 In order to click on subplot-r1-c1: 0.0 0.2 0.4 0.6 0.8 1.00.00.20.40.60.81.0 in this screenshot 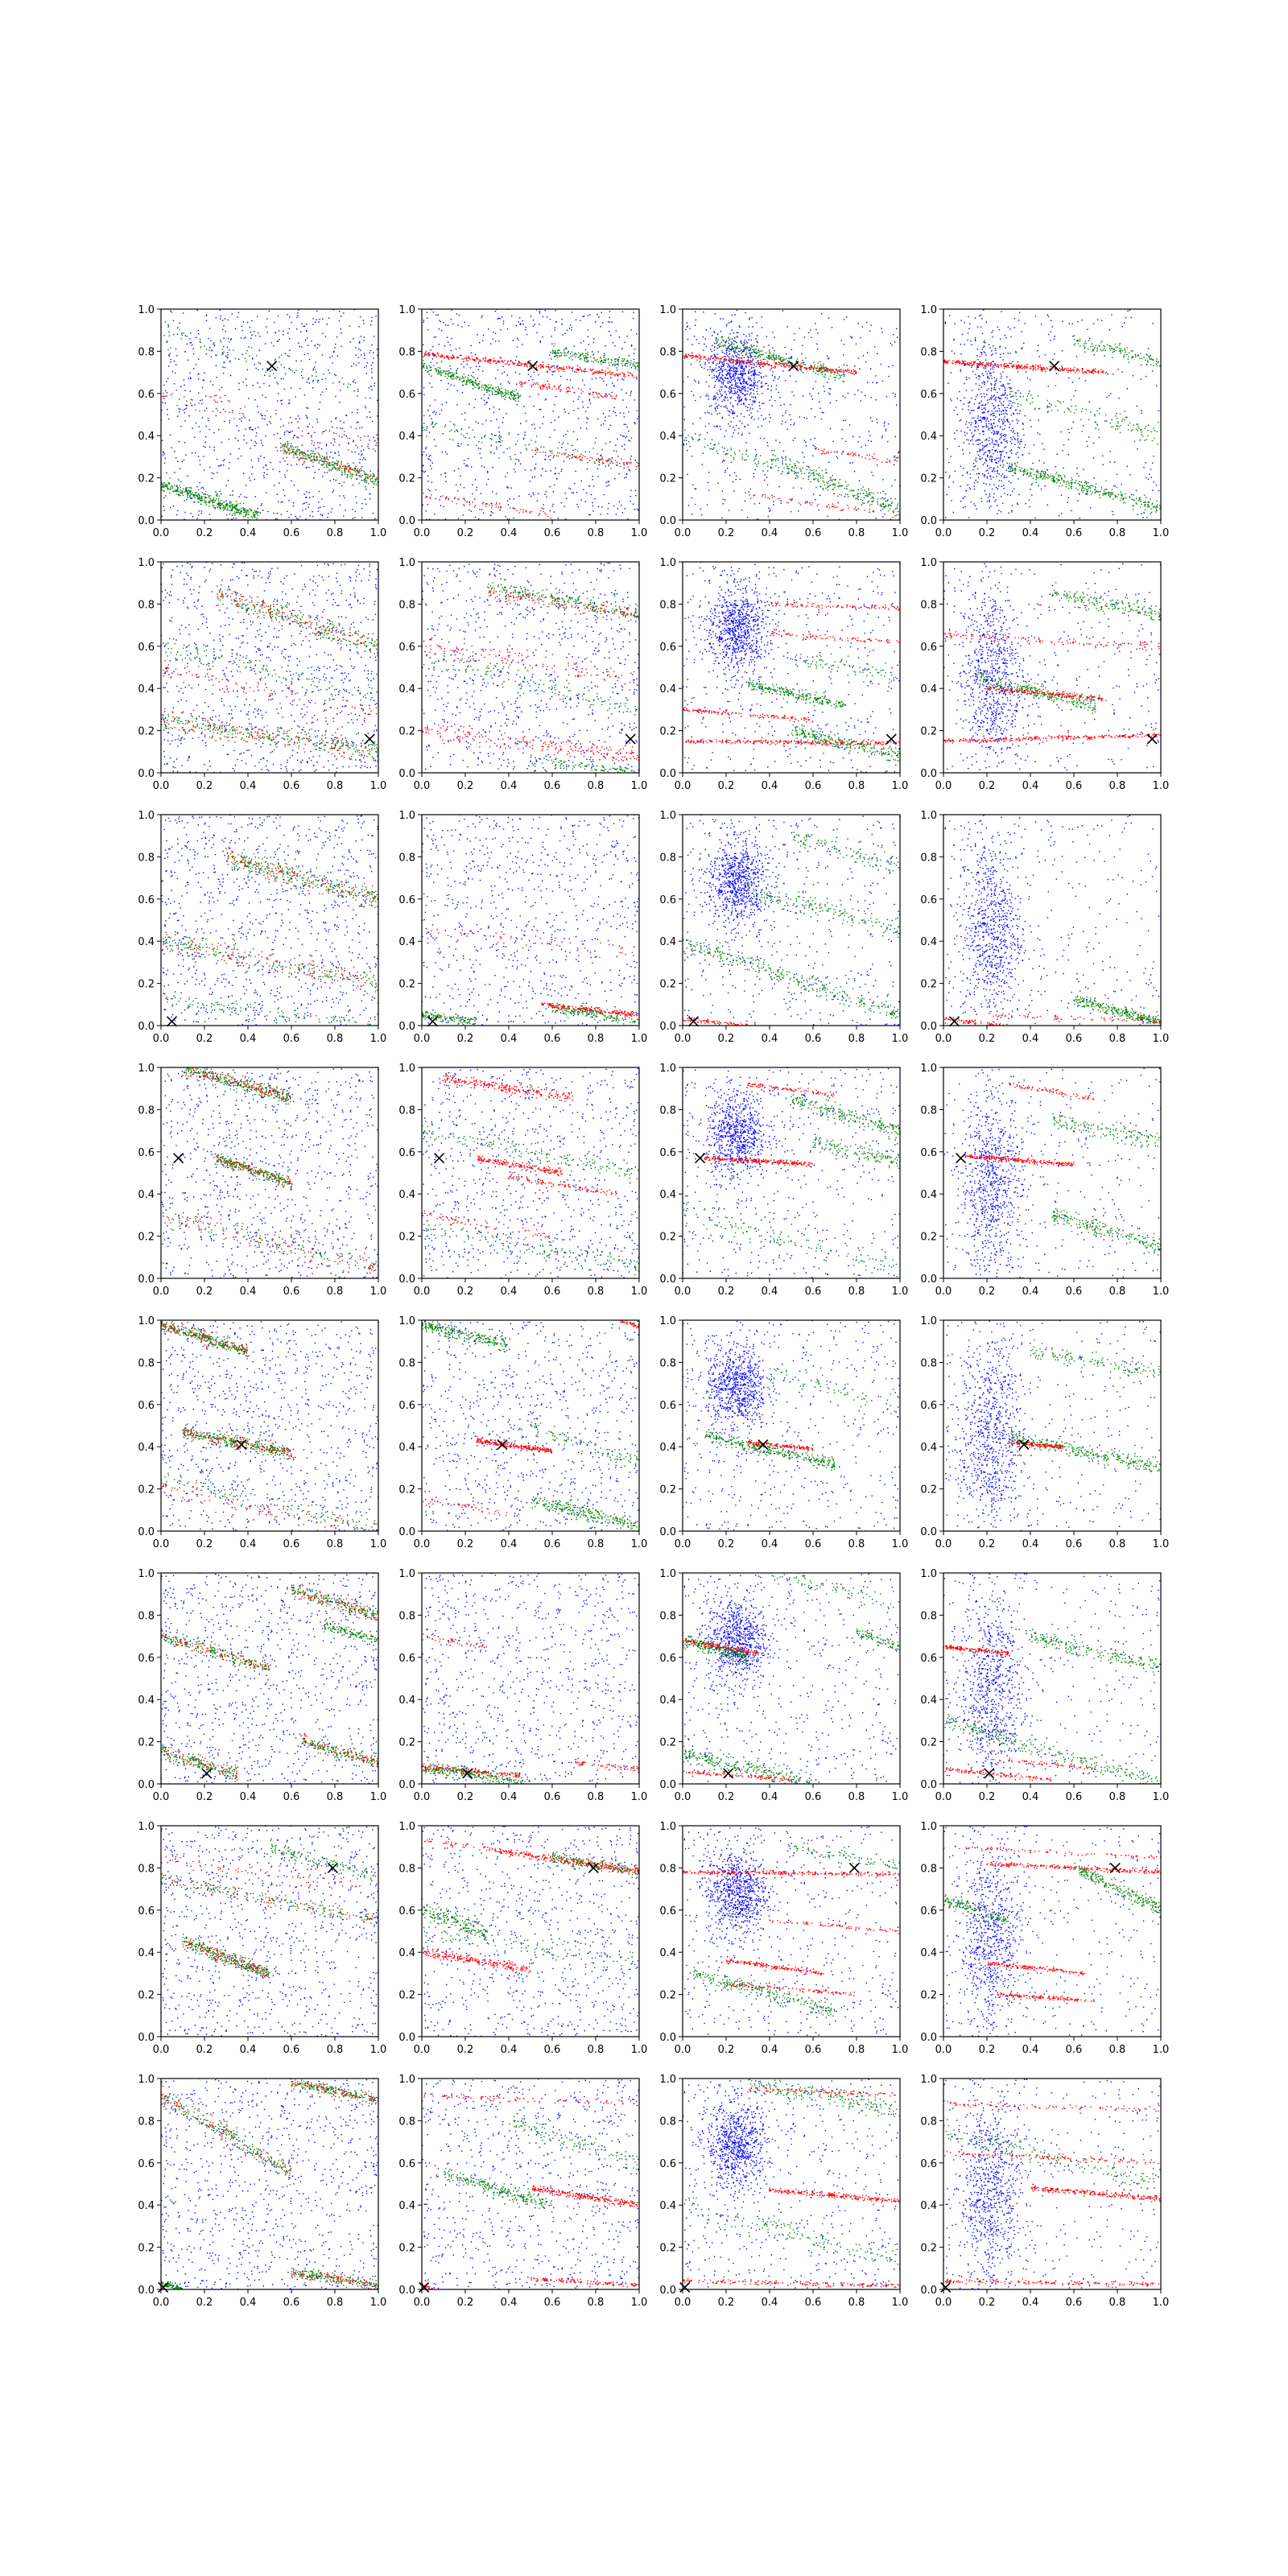, I will do `click(262, 422)`.